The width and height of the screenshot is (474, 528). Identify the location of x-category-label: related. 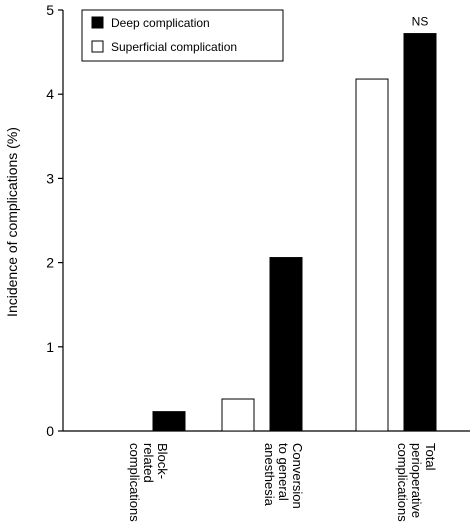
(148, 463).